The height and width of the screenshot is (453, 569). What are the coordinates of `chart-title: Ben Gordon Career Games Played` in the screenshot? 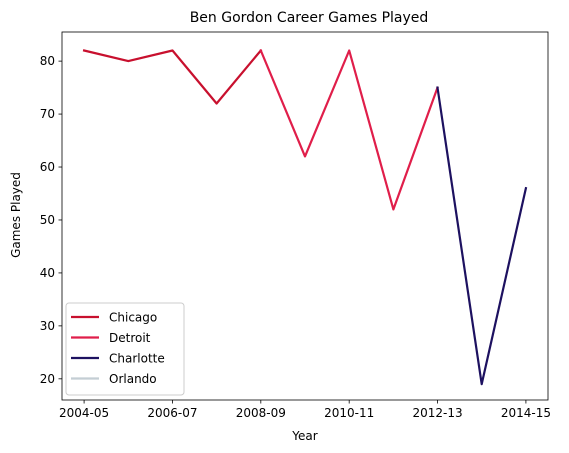 It's located at (309, 18).